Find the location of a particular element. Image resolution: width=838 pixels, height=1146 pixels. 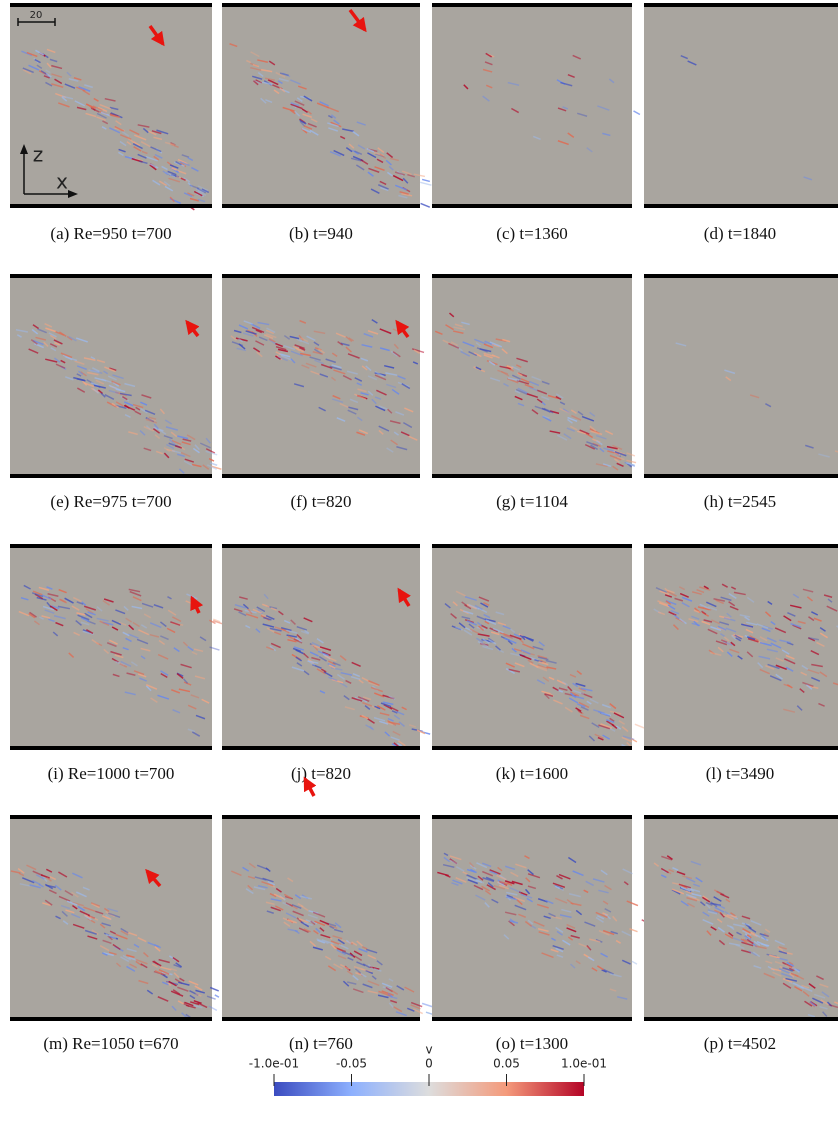

panel-image is located at coordinates (321, 376).